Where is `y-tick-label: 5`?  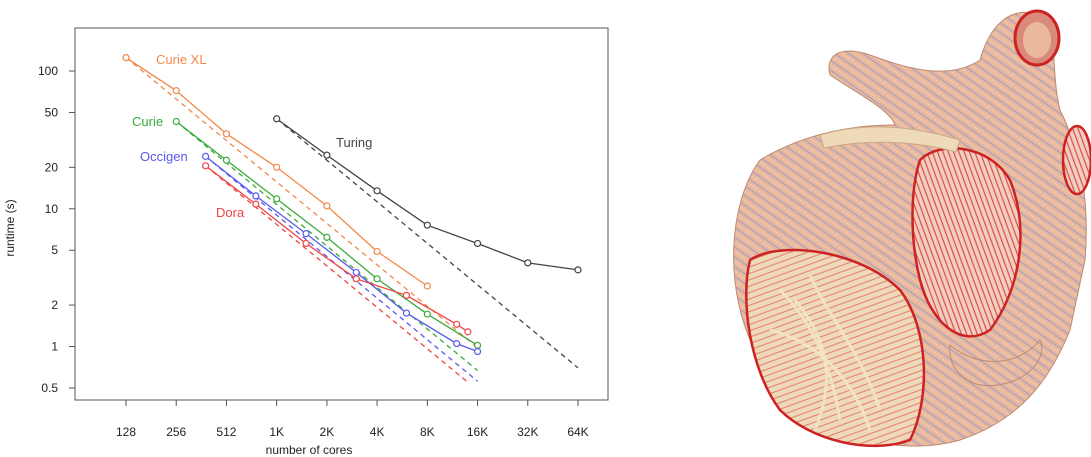 y-tick-label: 5 is located at coordinates (54, 250).